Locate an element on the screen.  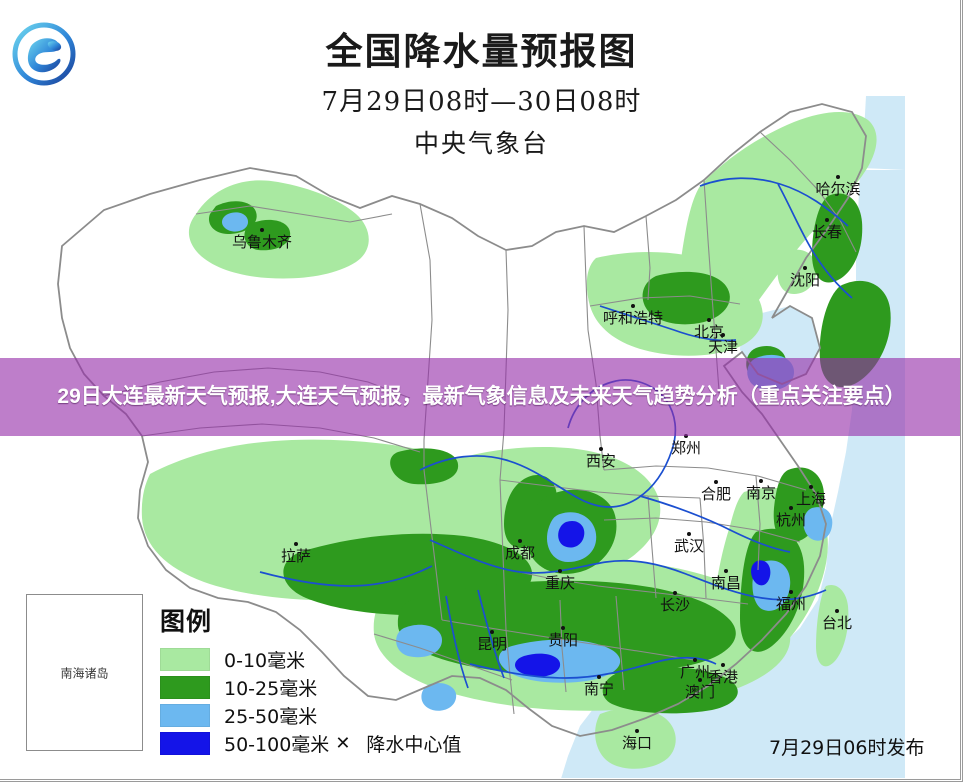
legend-title: 图例 is located at coordinates (186, 621).